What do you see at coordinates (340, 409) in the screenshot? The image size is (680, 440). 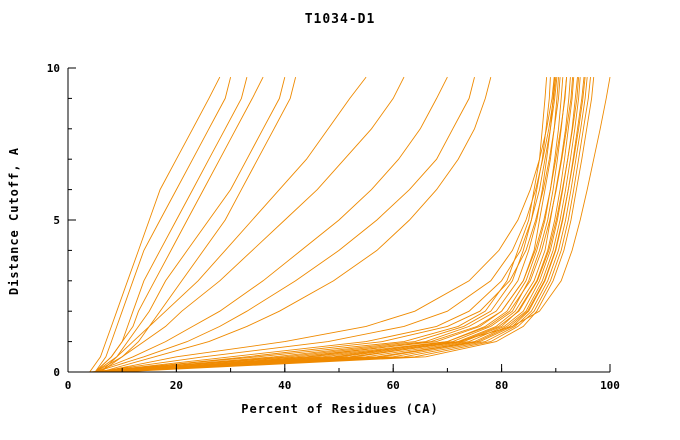 I see `x-axis-label: Percent of Residues (CA)` at bounding box center [340, 409].